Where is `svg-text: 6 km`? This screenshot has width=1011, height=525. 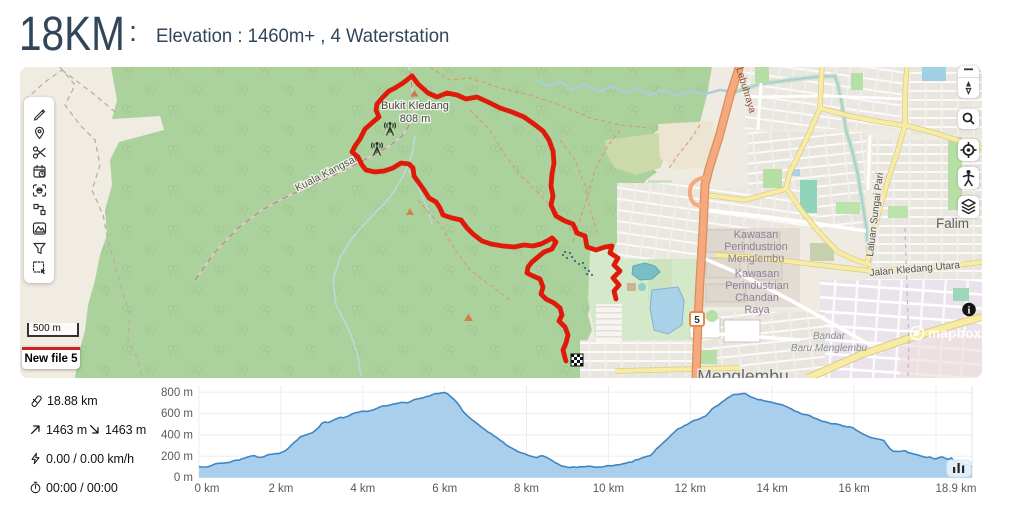
svg-text: 6 km is located at coordinates (444, 489).